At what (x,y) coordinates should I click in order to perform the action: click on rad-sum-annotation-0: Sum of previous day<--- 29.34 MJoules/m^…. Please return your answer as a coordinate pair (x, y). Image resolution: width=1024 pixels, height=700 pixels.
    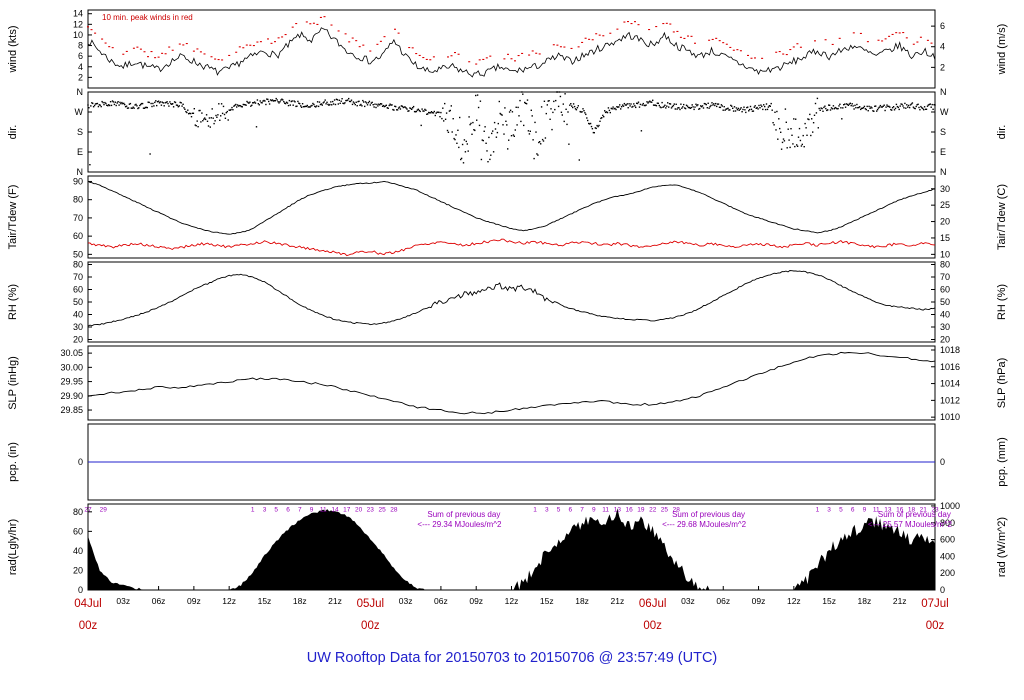
    Looking at the image, I should click on (459, 519).